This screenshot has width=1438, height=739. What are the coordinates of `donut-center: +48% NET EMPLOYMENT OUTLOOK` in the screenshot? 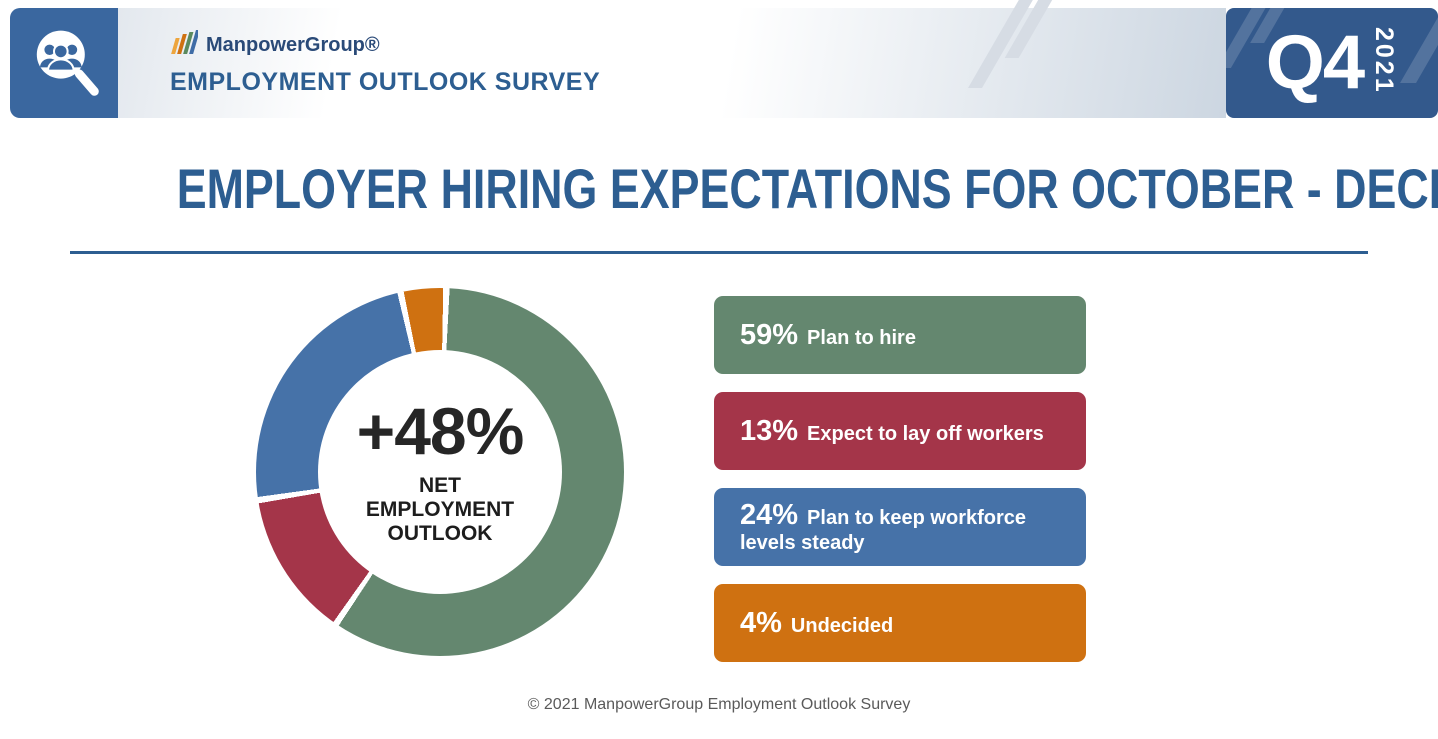 It's located at (440, 471).